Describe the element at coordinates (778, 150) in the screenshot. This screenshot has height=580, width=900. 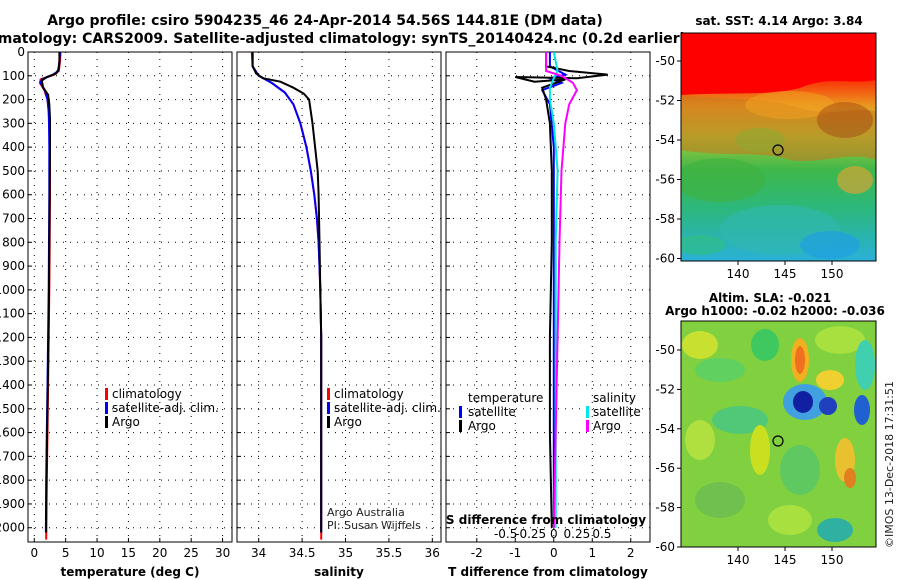
I see `sst-argo-location-marker` at that location.